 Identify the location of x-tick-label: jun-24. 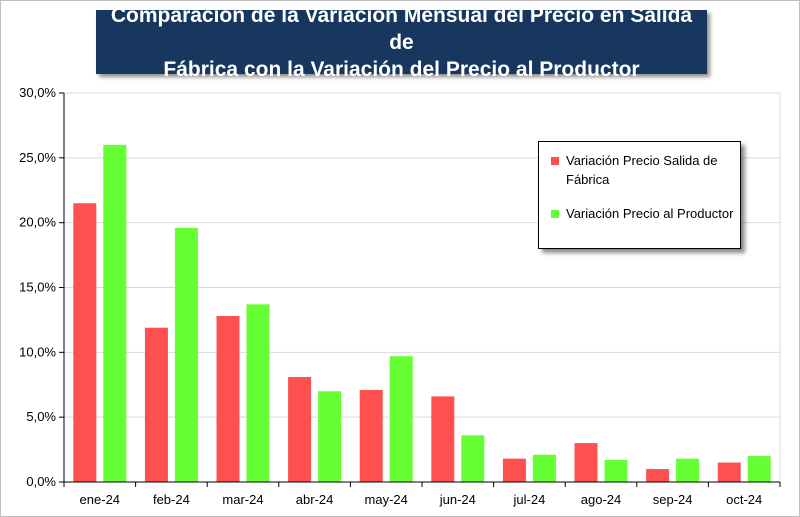
(457, 499).